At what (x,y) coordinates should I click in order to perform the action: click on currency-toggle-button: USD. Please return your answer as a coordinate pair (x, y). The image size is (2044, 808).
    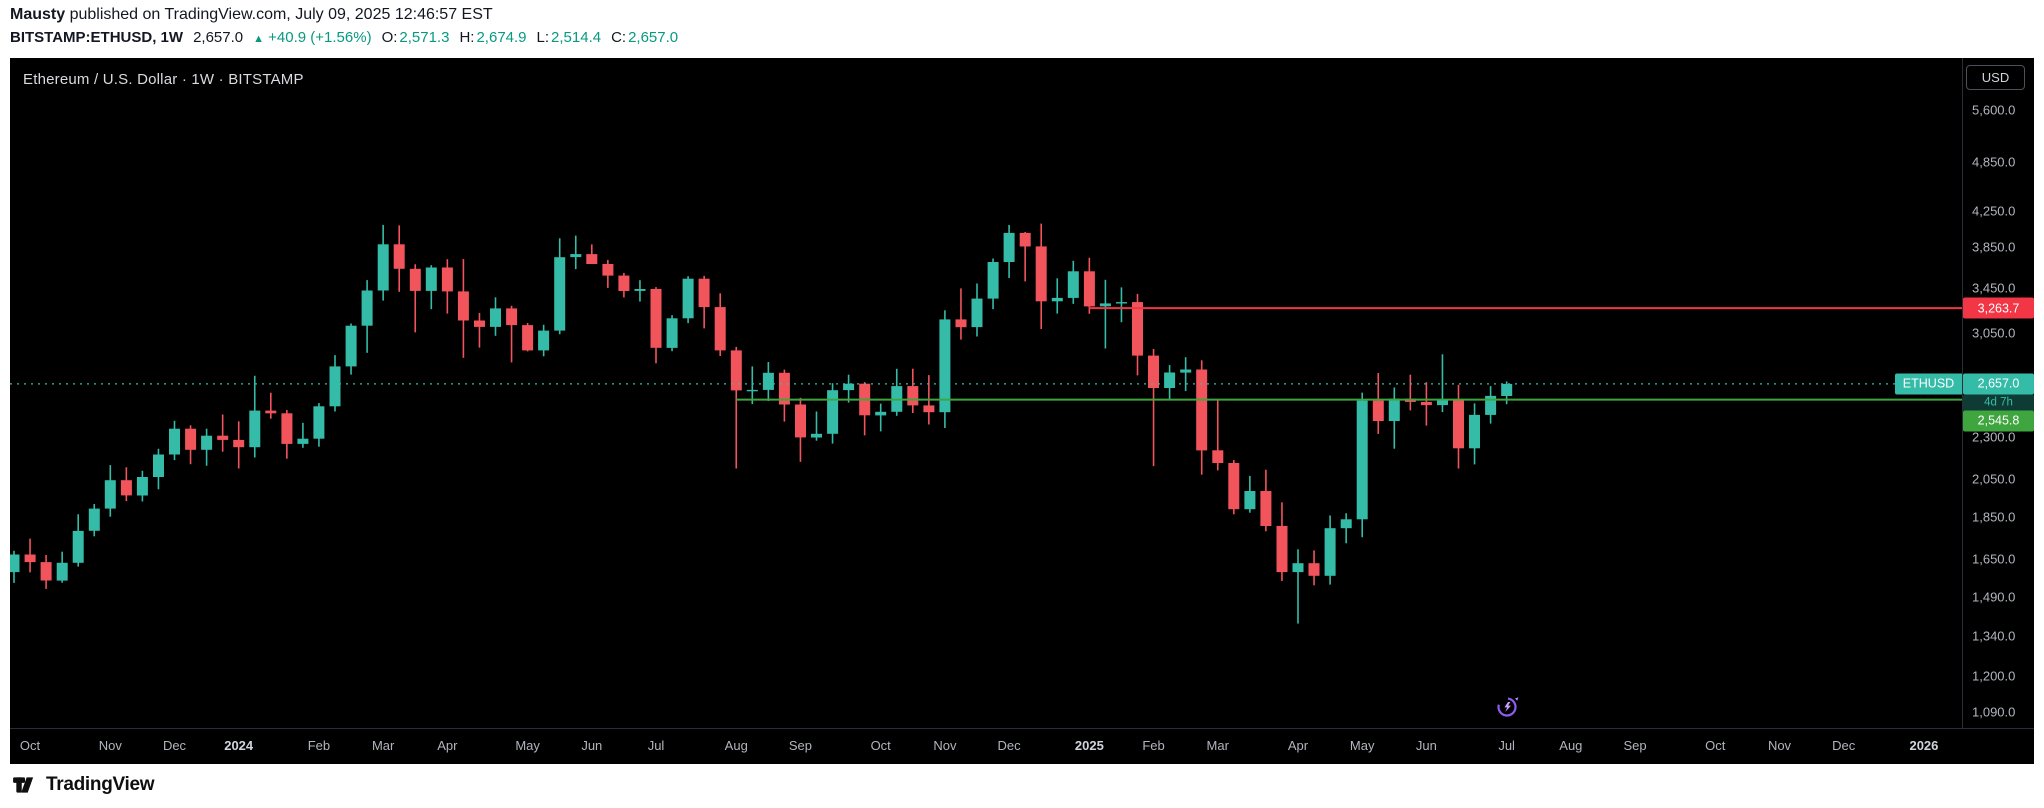
    Looking at the image, I should click on (1995, 77).